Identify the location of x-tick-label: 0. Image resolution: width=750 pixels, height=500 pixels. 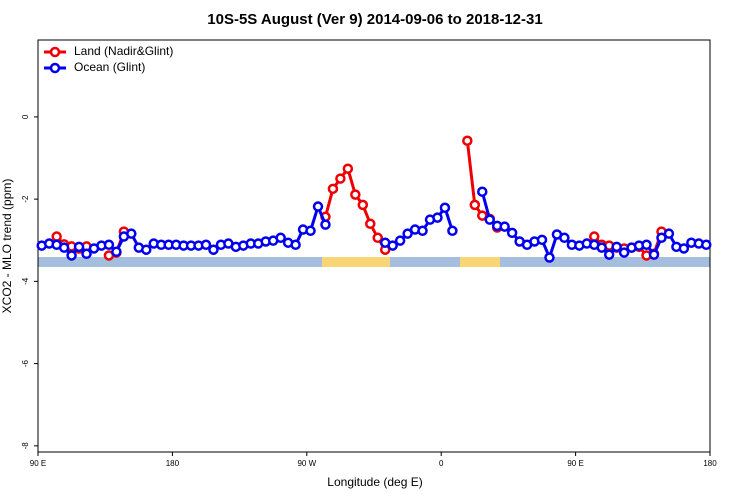
(441, 463).